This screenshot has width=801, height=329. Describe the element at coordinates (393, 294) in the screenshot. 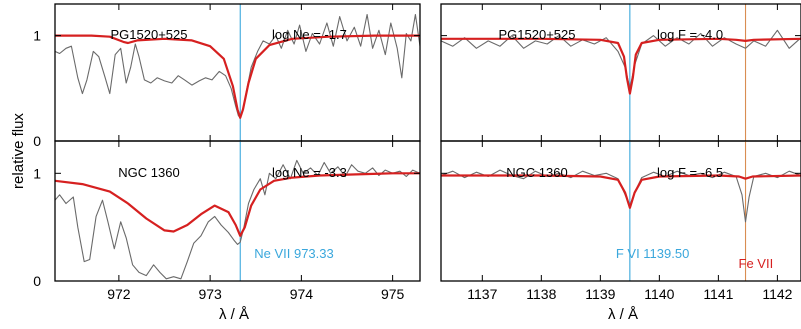

I see `x-tick-label: 975` at that location.